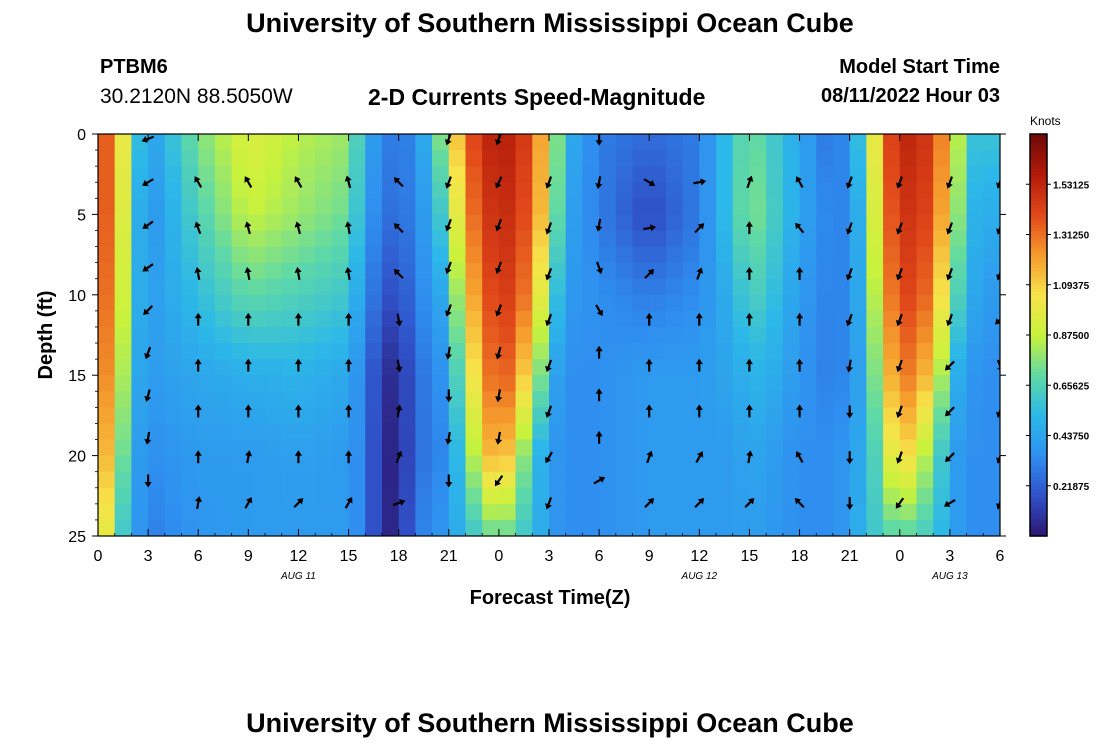 This screenshot has width=1100, height=750. I want to click on y-axis-label: Depth (ft), so click(46, 335).